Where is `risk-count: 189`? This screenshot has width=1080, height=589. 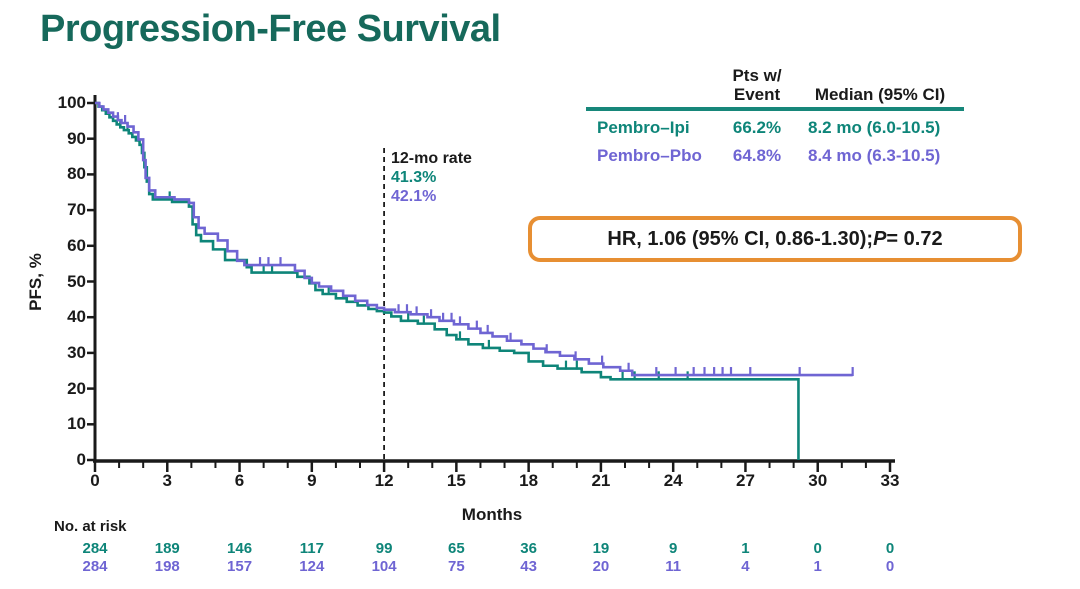
risk-count: 189 is located at coordinates (167, 548).